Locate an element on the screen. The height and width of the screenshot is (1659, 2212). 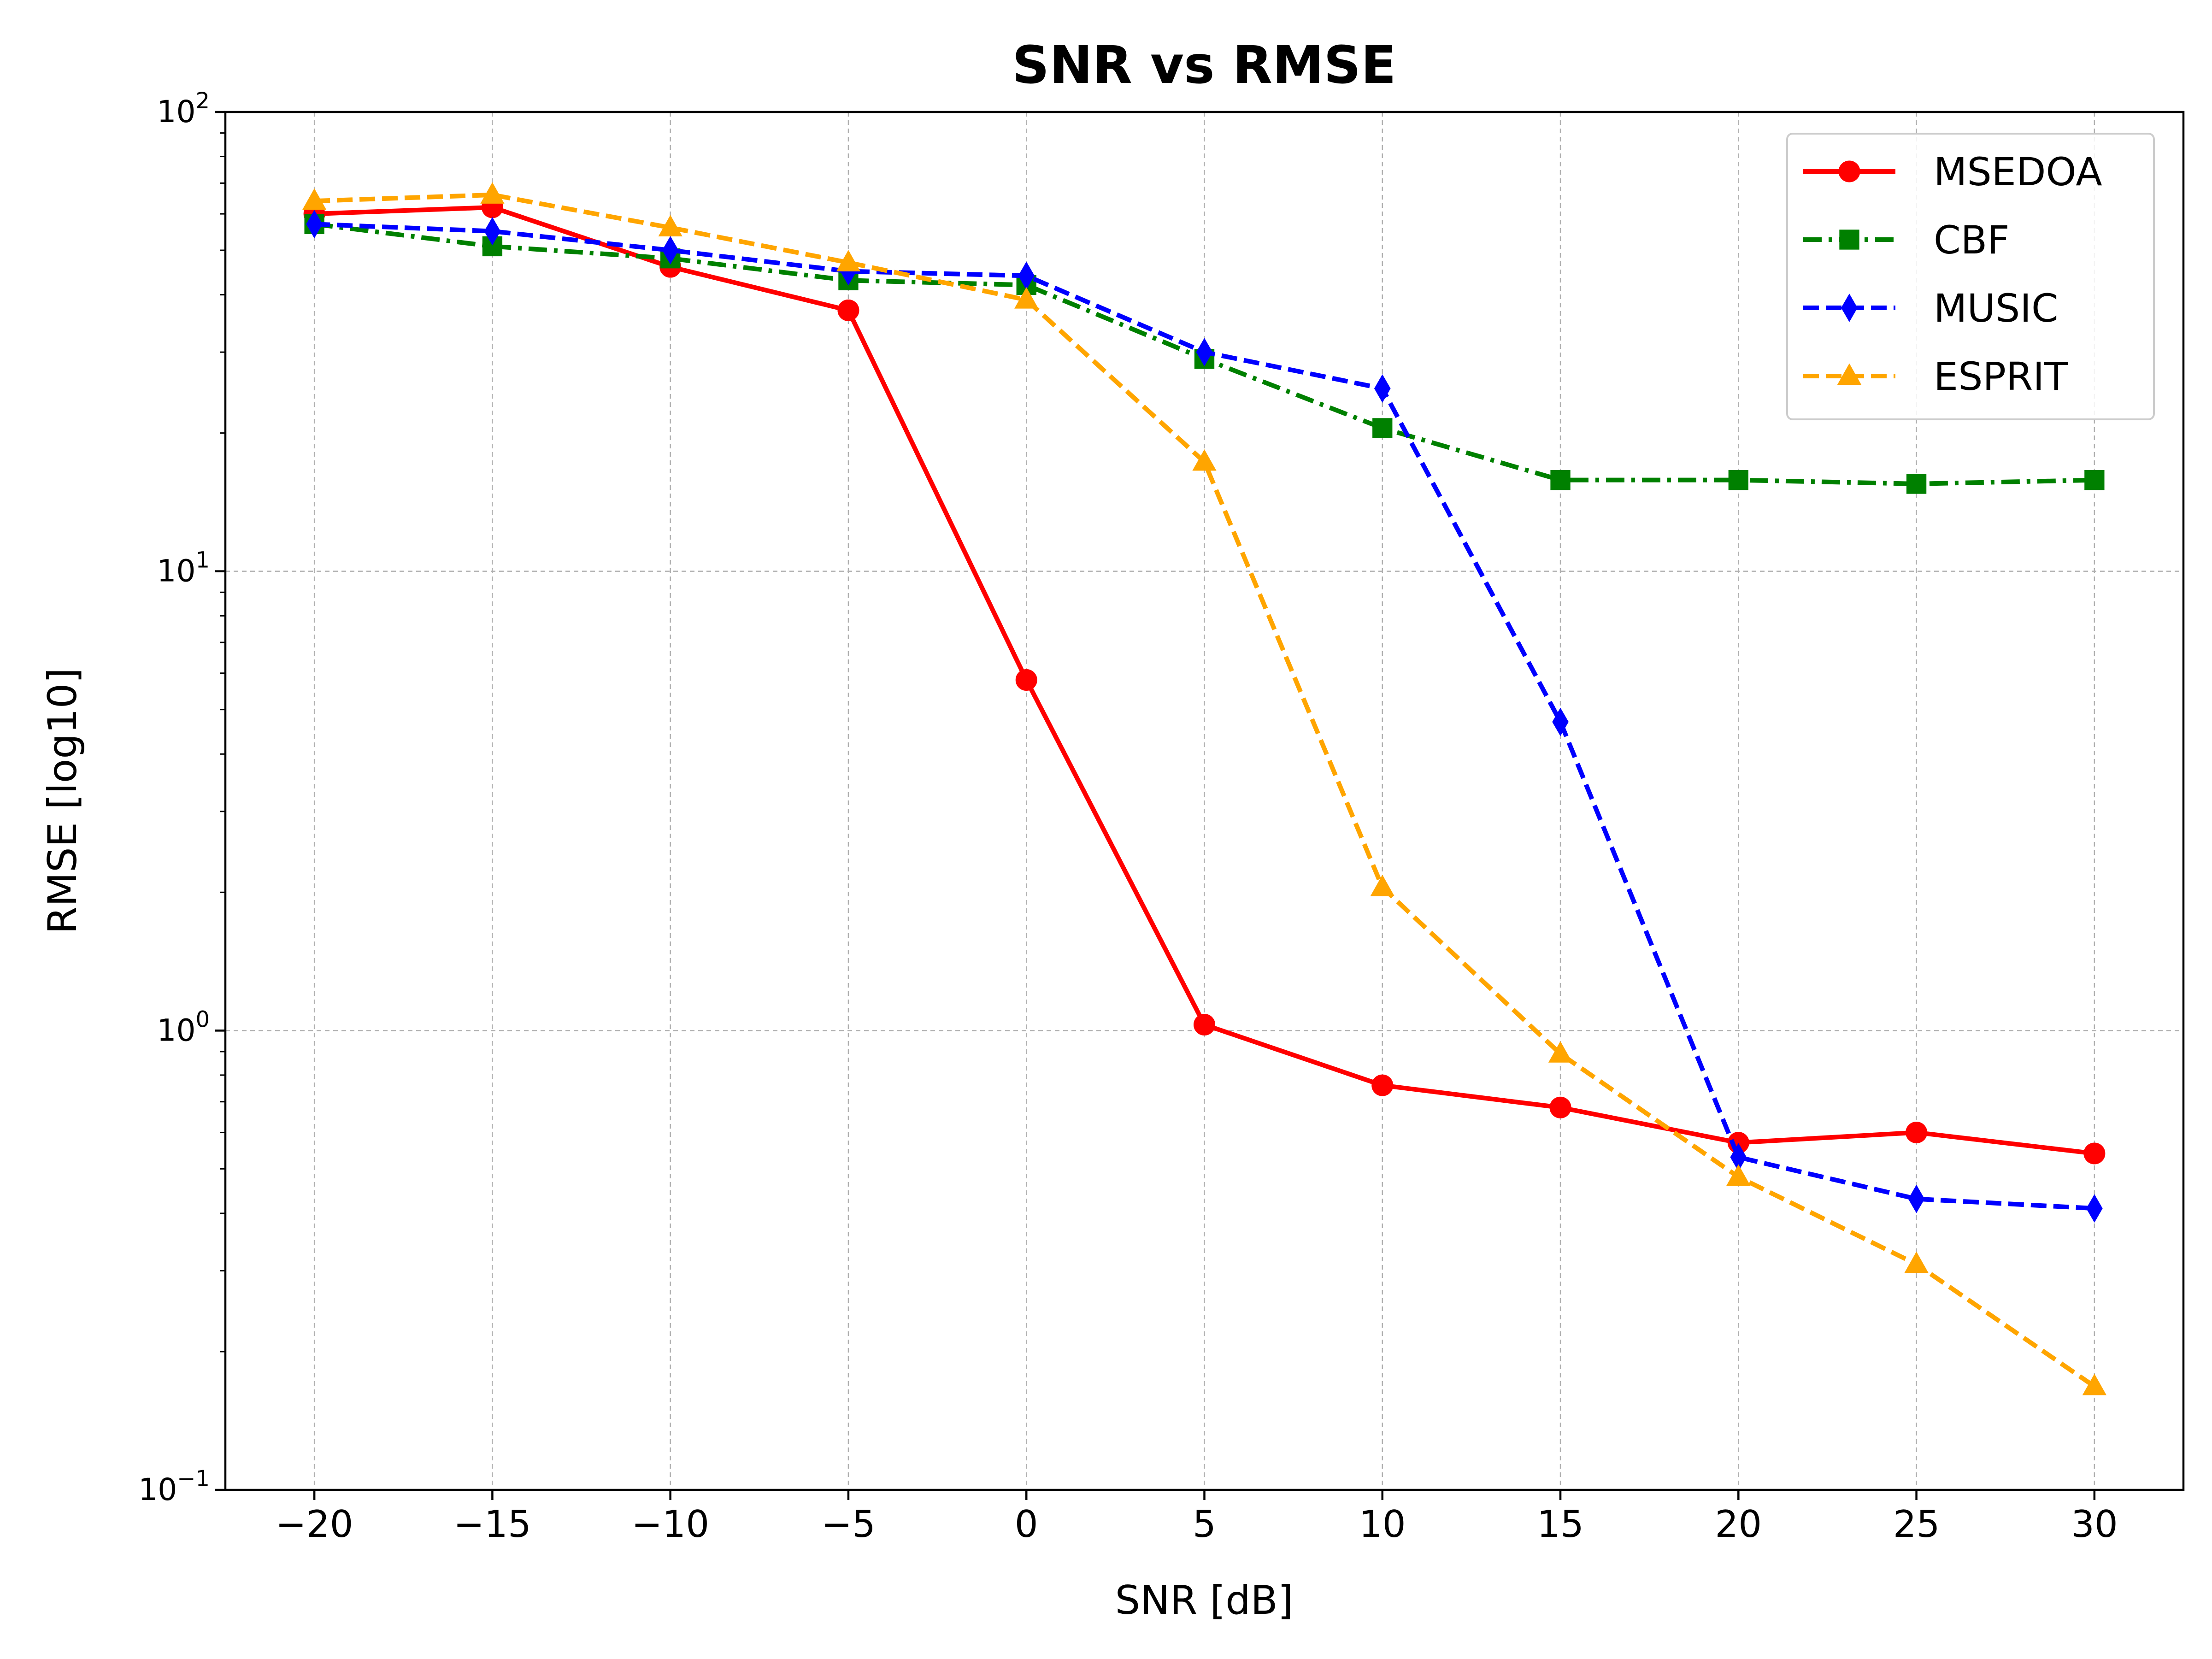
x-tick-label: −15 is located at coordinates (492, 1524).